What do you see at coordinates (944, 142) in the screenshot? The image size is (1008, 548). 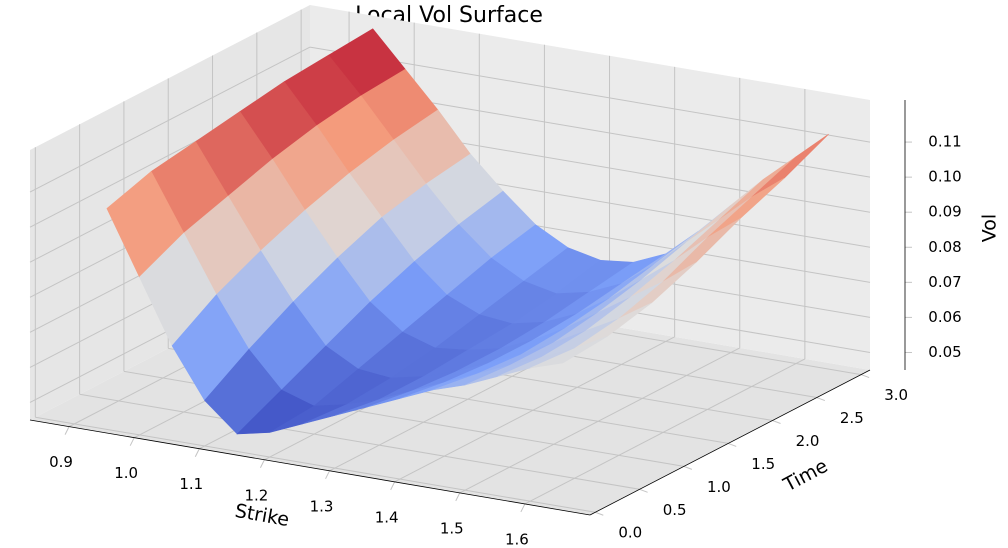 I see `z-tick-label: 0.11` at bounding box center [944, 142].